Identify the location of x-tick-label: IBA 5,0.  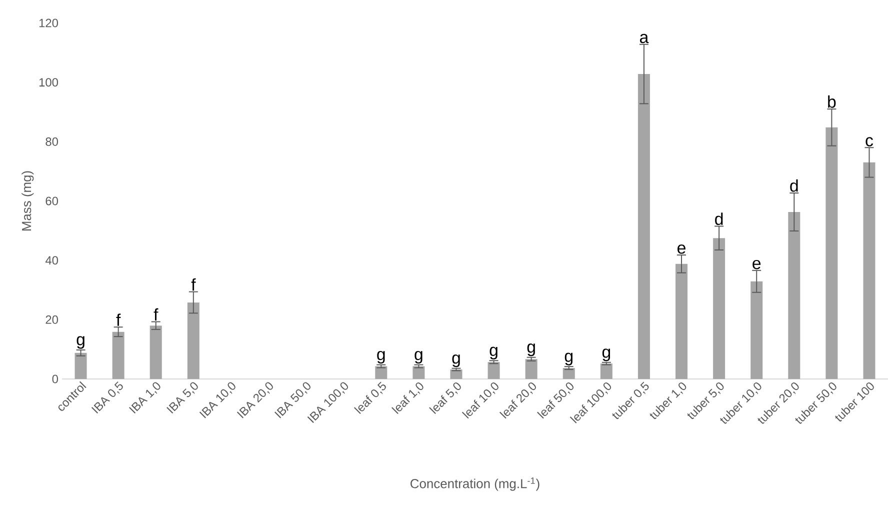
(182, 398).